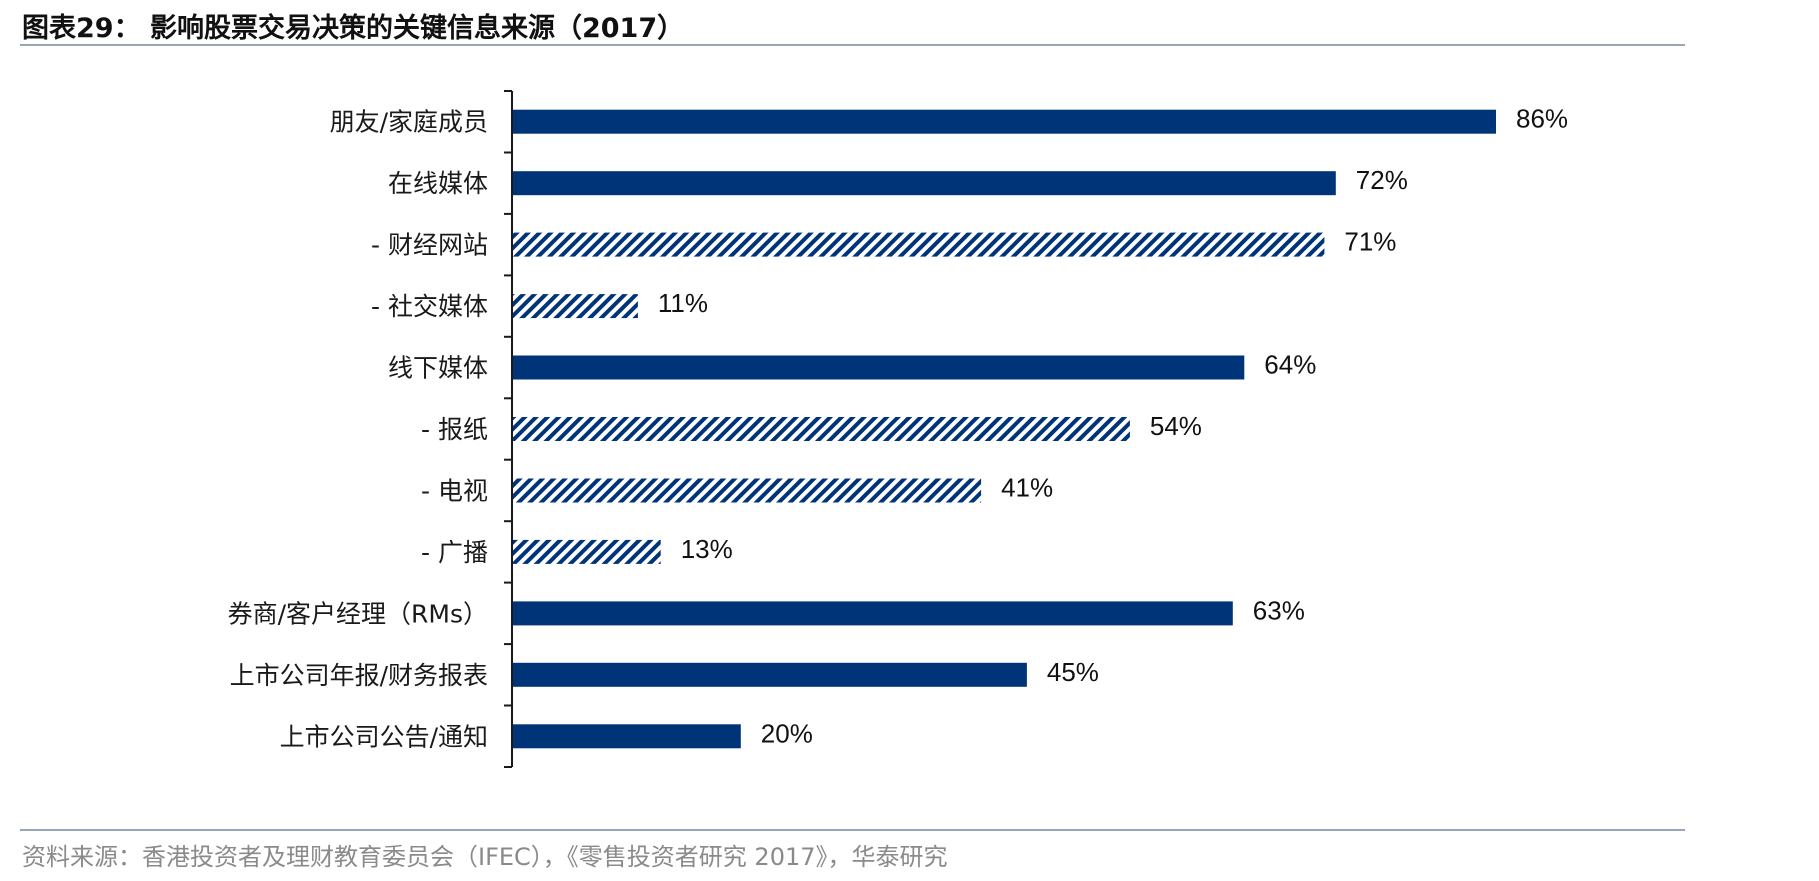  What do you see at coordinates (852, 45) in the screenshot?
I see `title-divider` at bounding box center [852, 45].